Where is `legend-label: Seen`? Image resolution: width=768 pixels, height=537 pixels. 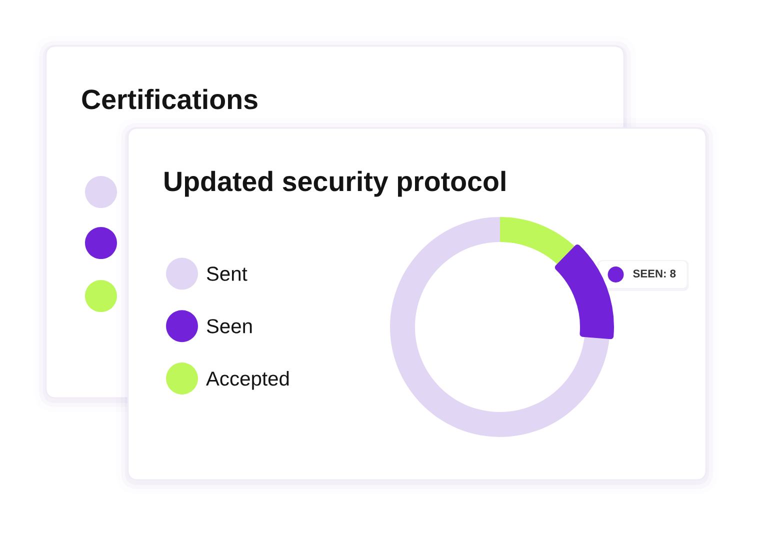
legend-label: Seen is located at coordinates (229, 326).